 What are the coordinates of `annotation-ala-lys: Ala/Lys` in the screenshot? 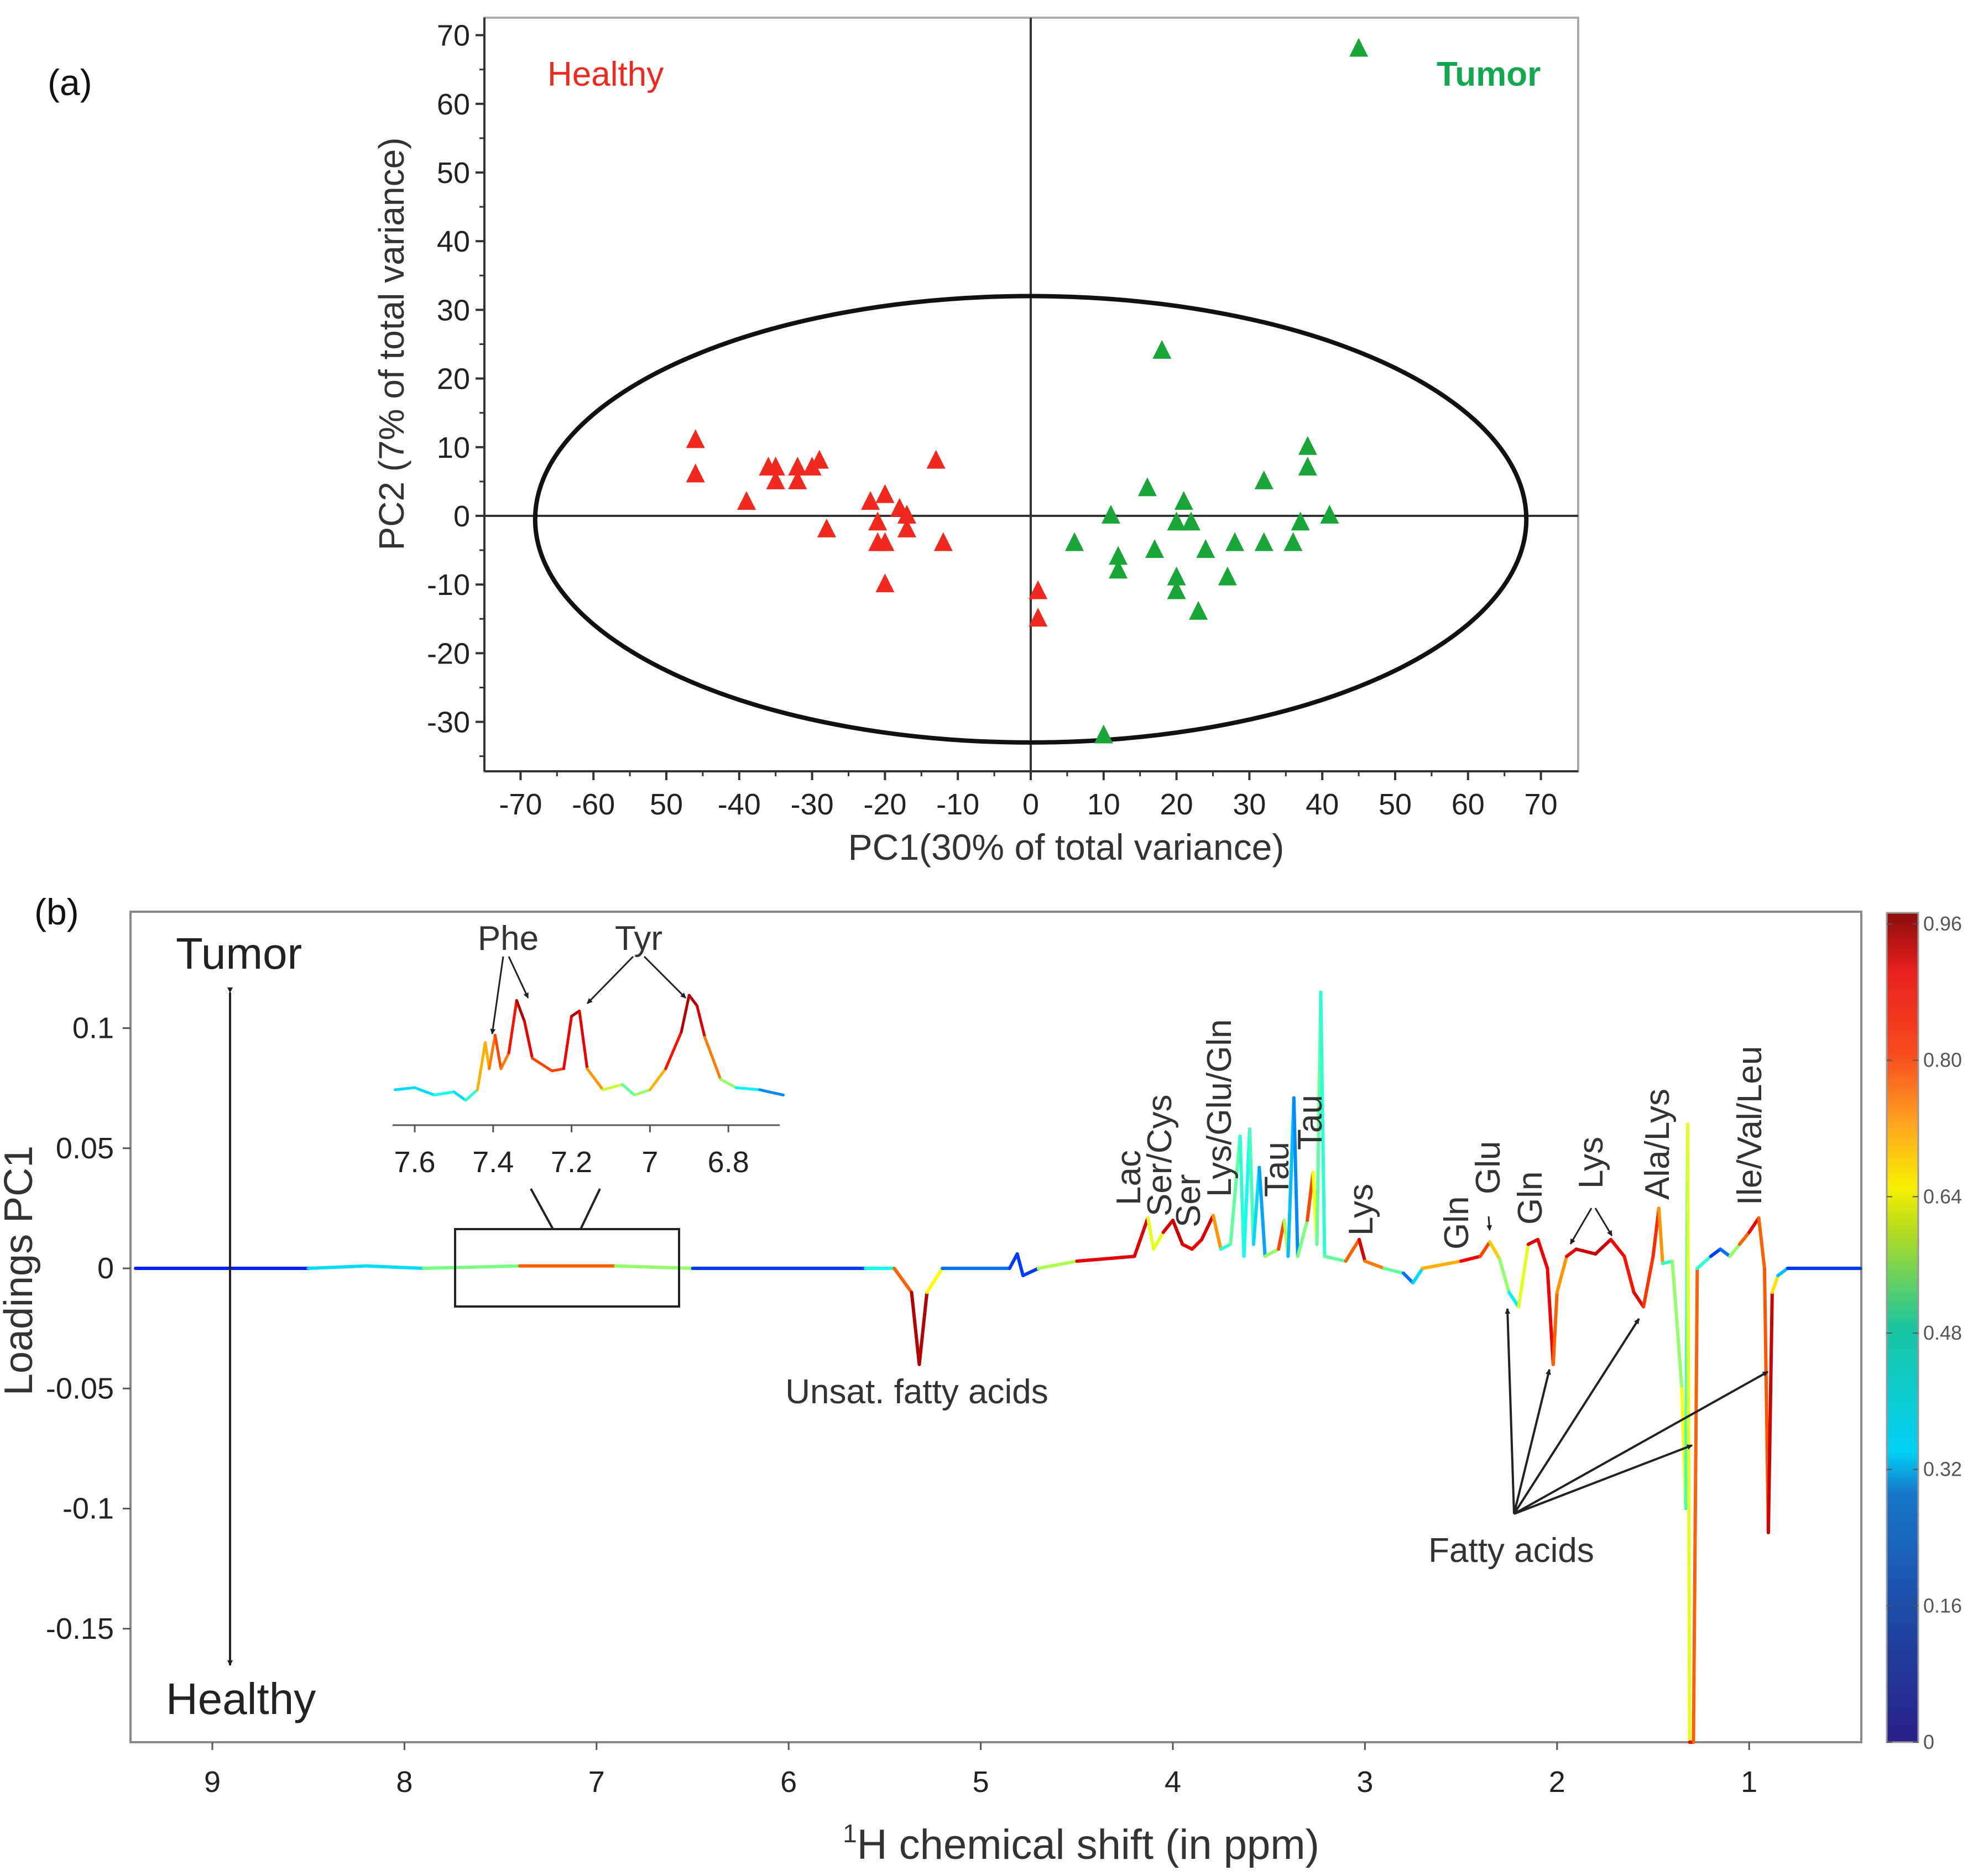 It's located at (1657, 1145).